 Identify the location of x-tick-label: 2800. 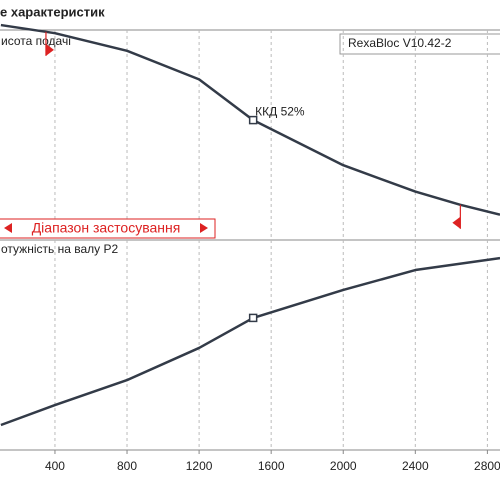
(487, 466).